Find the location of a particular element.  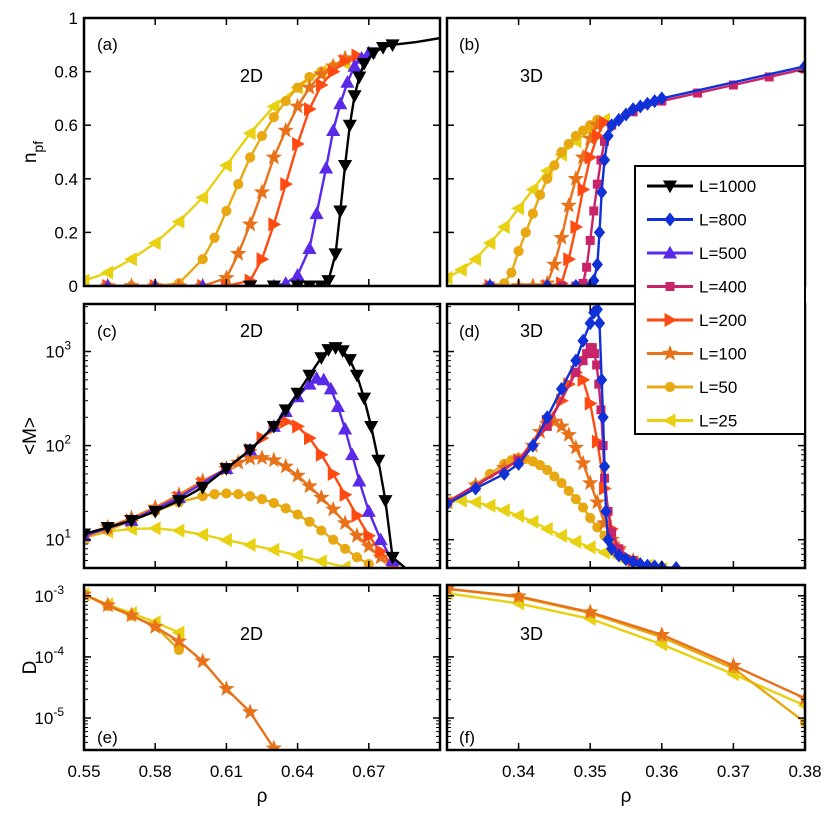

legend-label: L=50 is located at coordinates (718, 387).